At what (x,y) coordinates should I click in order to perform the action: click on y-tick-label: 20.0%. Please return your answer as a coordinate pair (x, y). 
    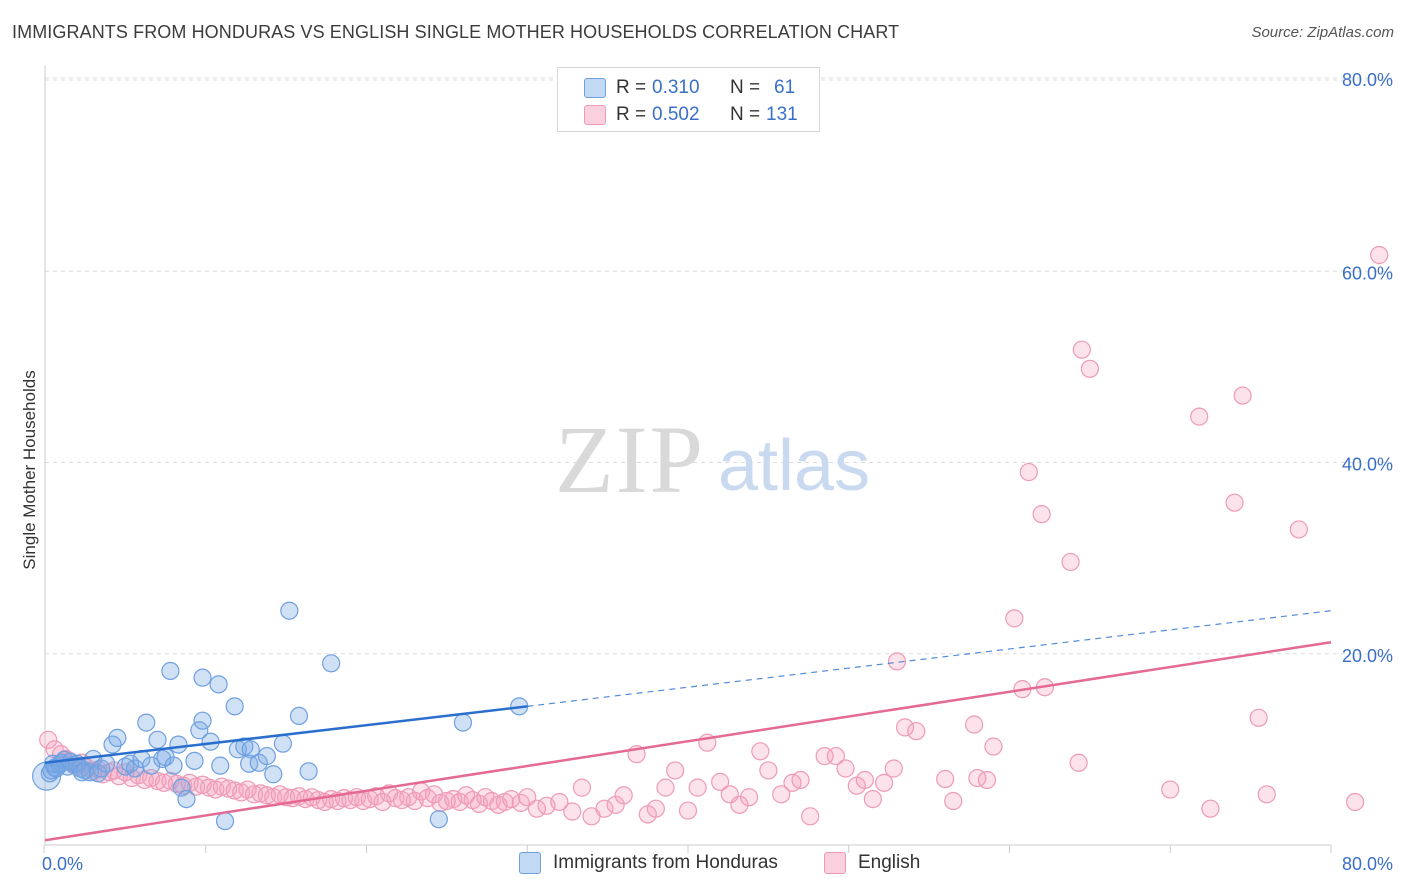
    Looking at the image, I should click on (1367, 656).